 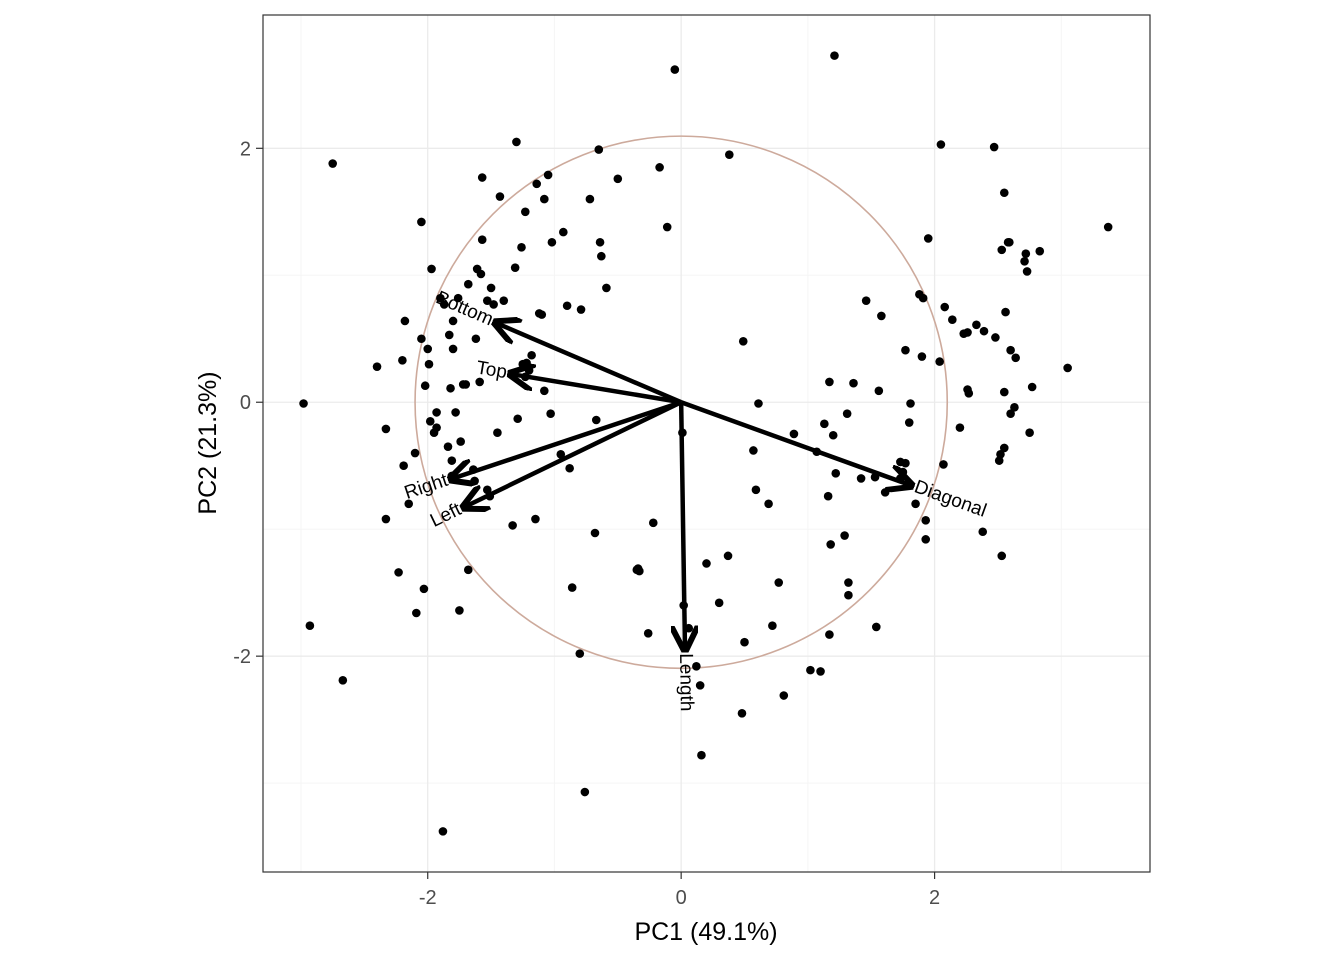 What do you see at coordinates (492, 370) in the screenshot?
I see `arrow-label-top: Top` at bounding box center [492, 370].